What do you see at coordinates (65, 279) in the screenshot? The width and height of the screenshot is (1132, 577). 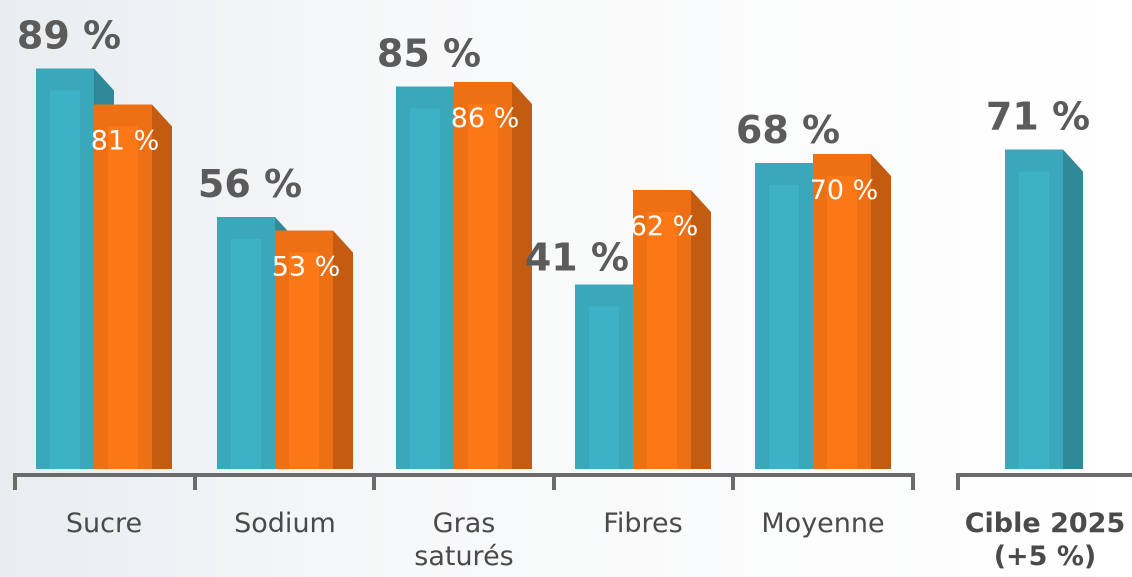 I see `bar-blue-0-highlight` at bounding box center [65, 279].